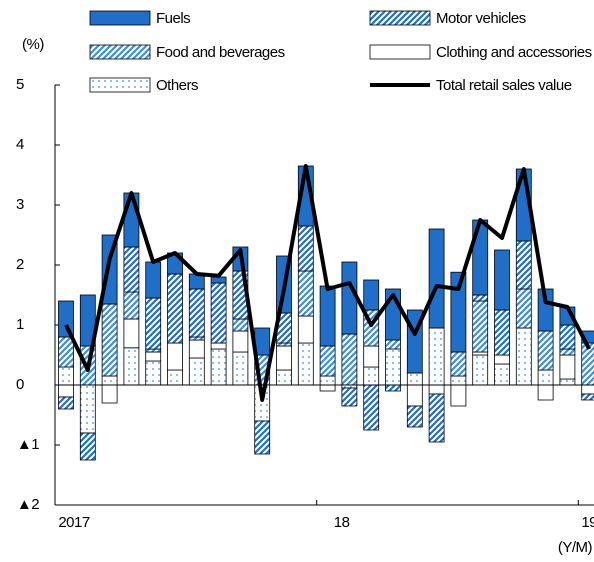  What do you see at coordinates (28, 504) in the screenshot?
I see `y-tick-label: ▲2` at bounding box center [28, 504].